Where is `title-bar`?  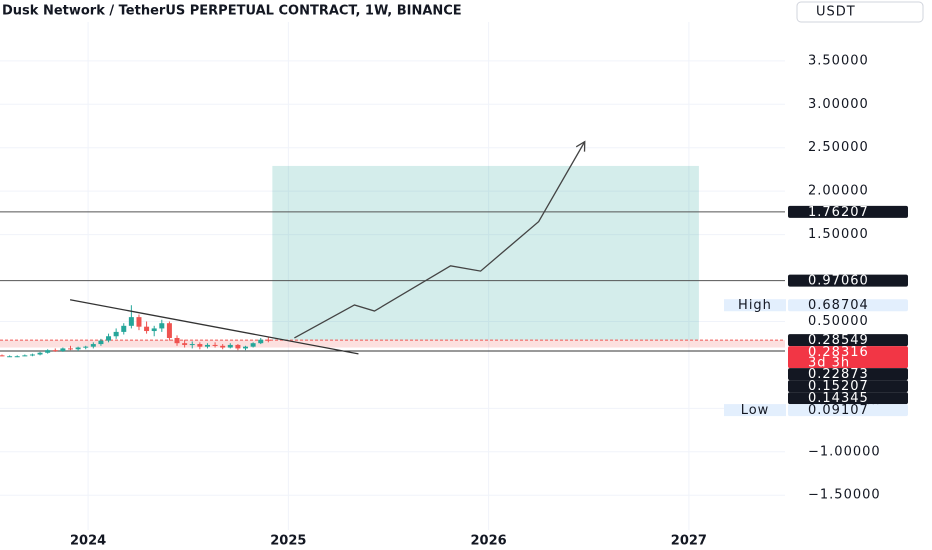 title-bar is located at coordinates (390, 11).